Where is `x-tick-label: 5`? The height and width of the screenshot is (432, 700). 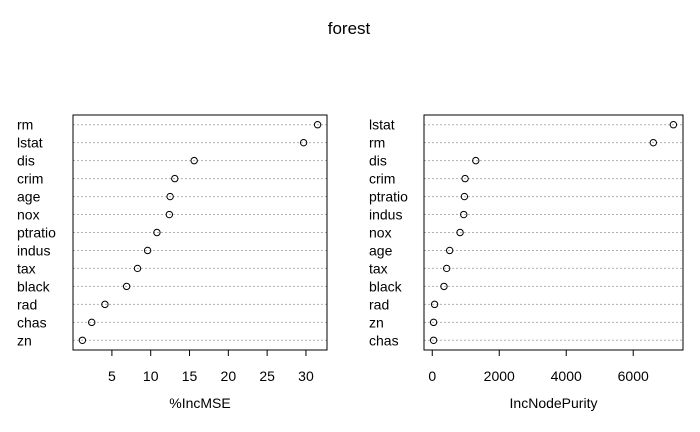 x-tick-label: 5 is located at coordinates (112, 376).